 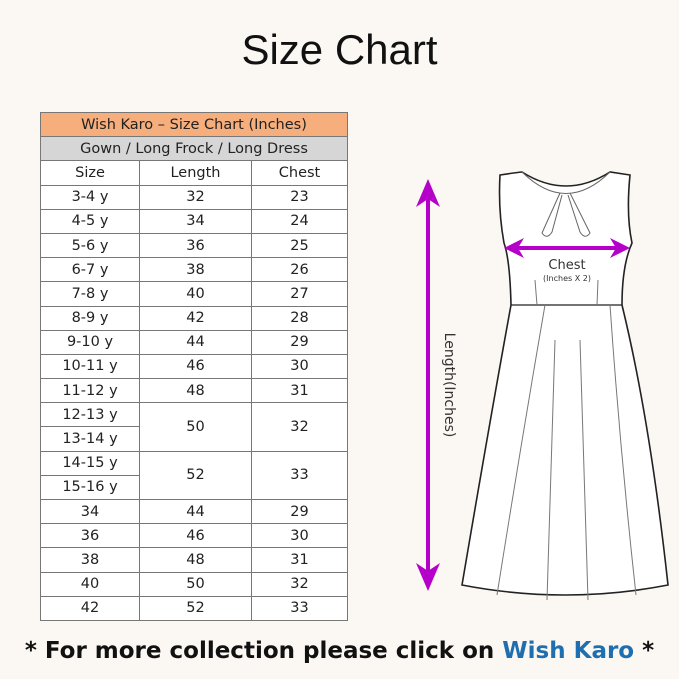 I want to click on table-title: Wish Karo – Size Chart (Inches), so click(x=194, y=124).